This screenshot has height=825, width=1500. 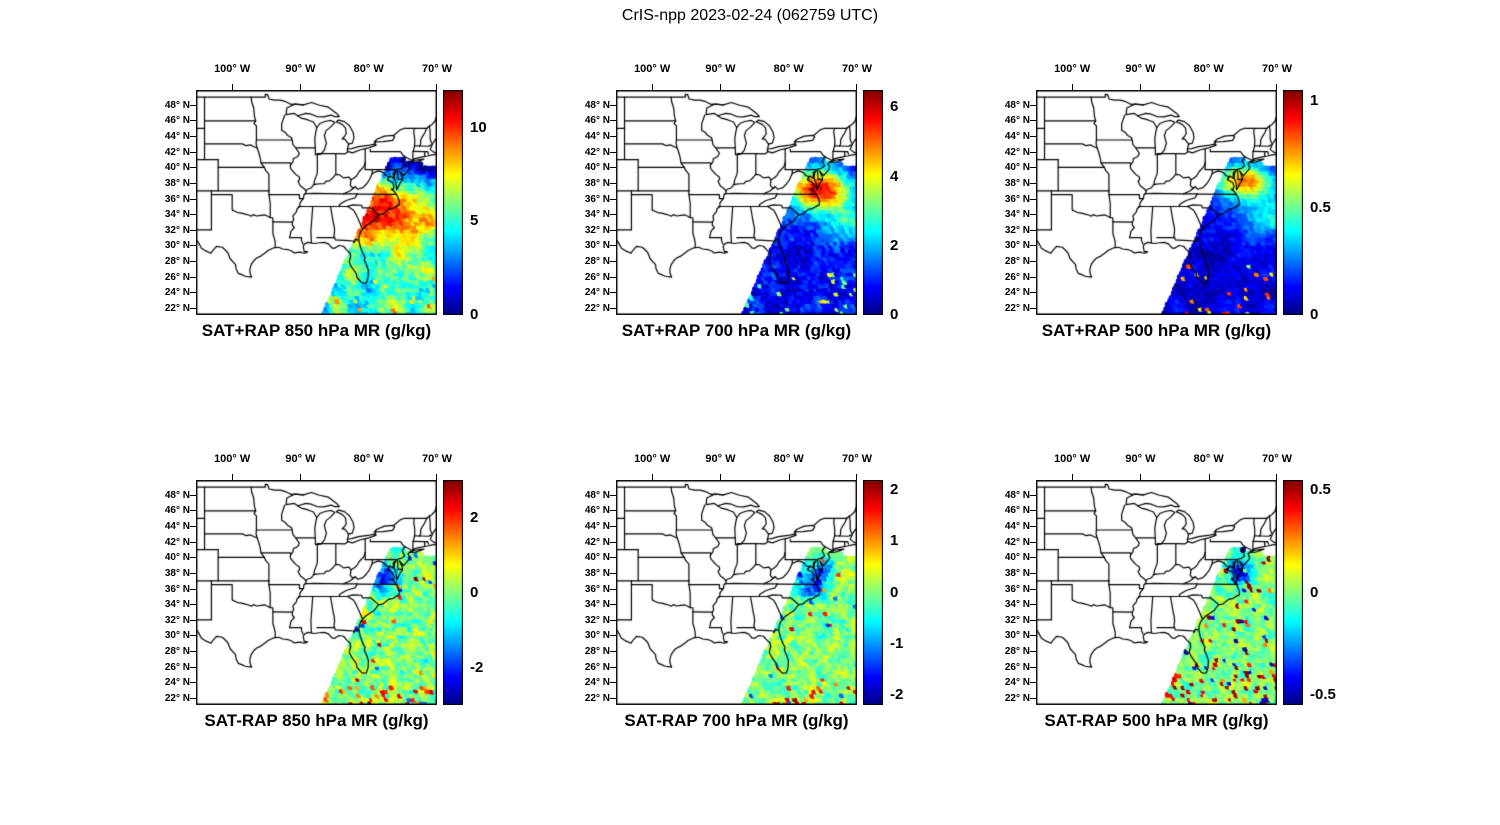 What do you see at coordinates (894, 541) in the screenshot?
I see `colorbar-tick-label: 1` at bounding box center [894, 541].